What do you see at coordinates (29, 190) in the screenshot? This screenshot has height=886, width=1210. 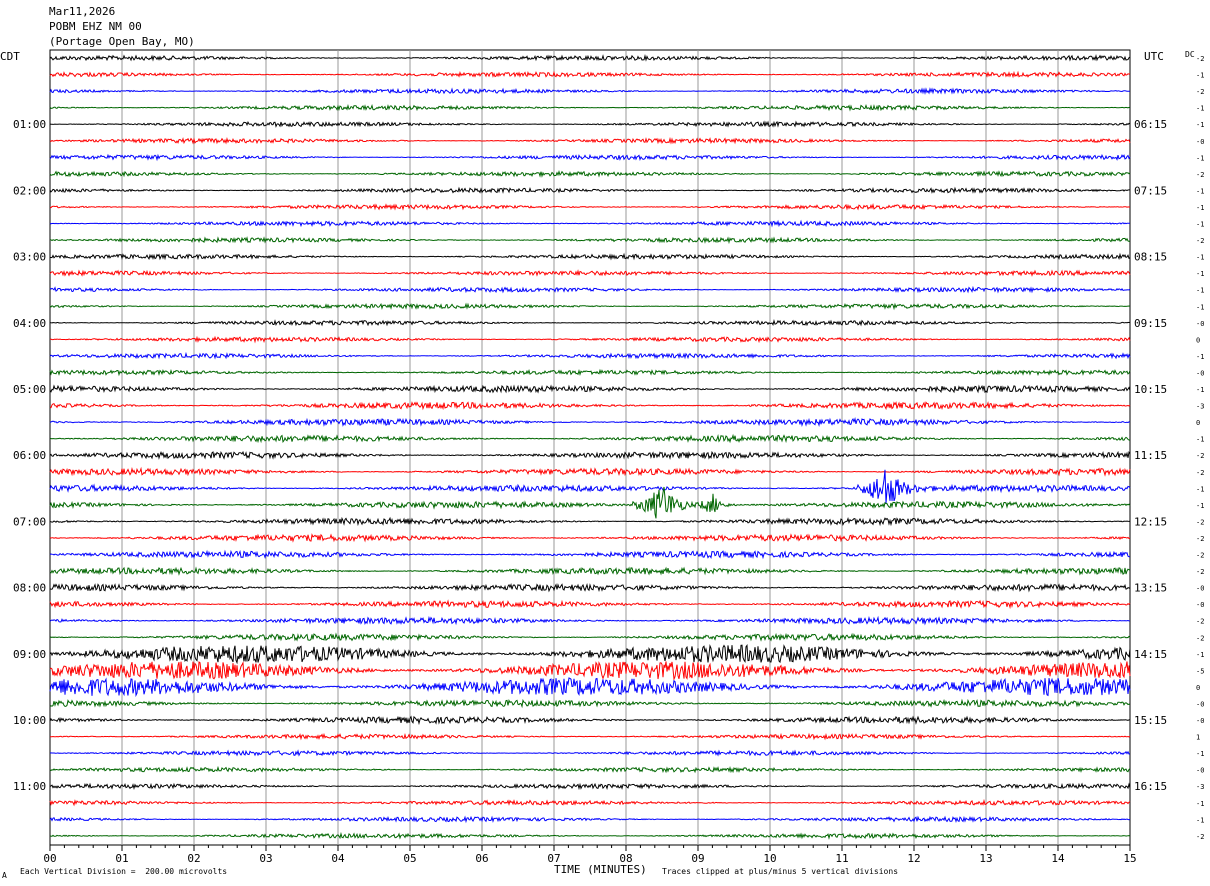 I see `cdt-hour-label: 02:00` at bounding box center [29, 190].